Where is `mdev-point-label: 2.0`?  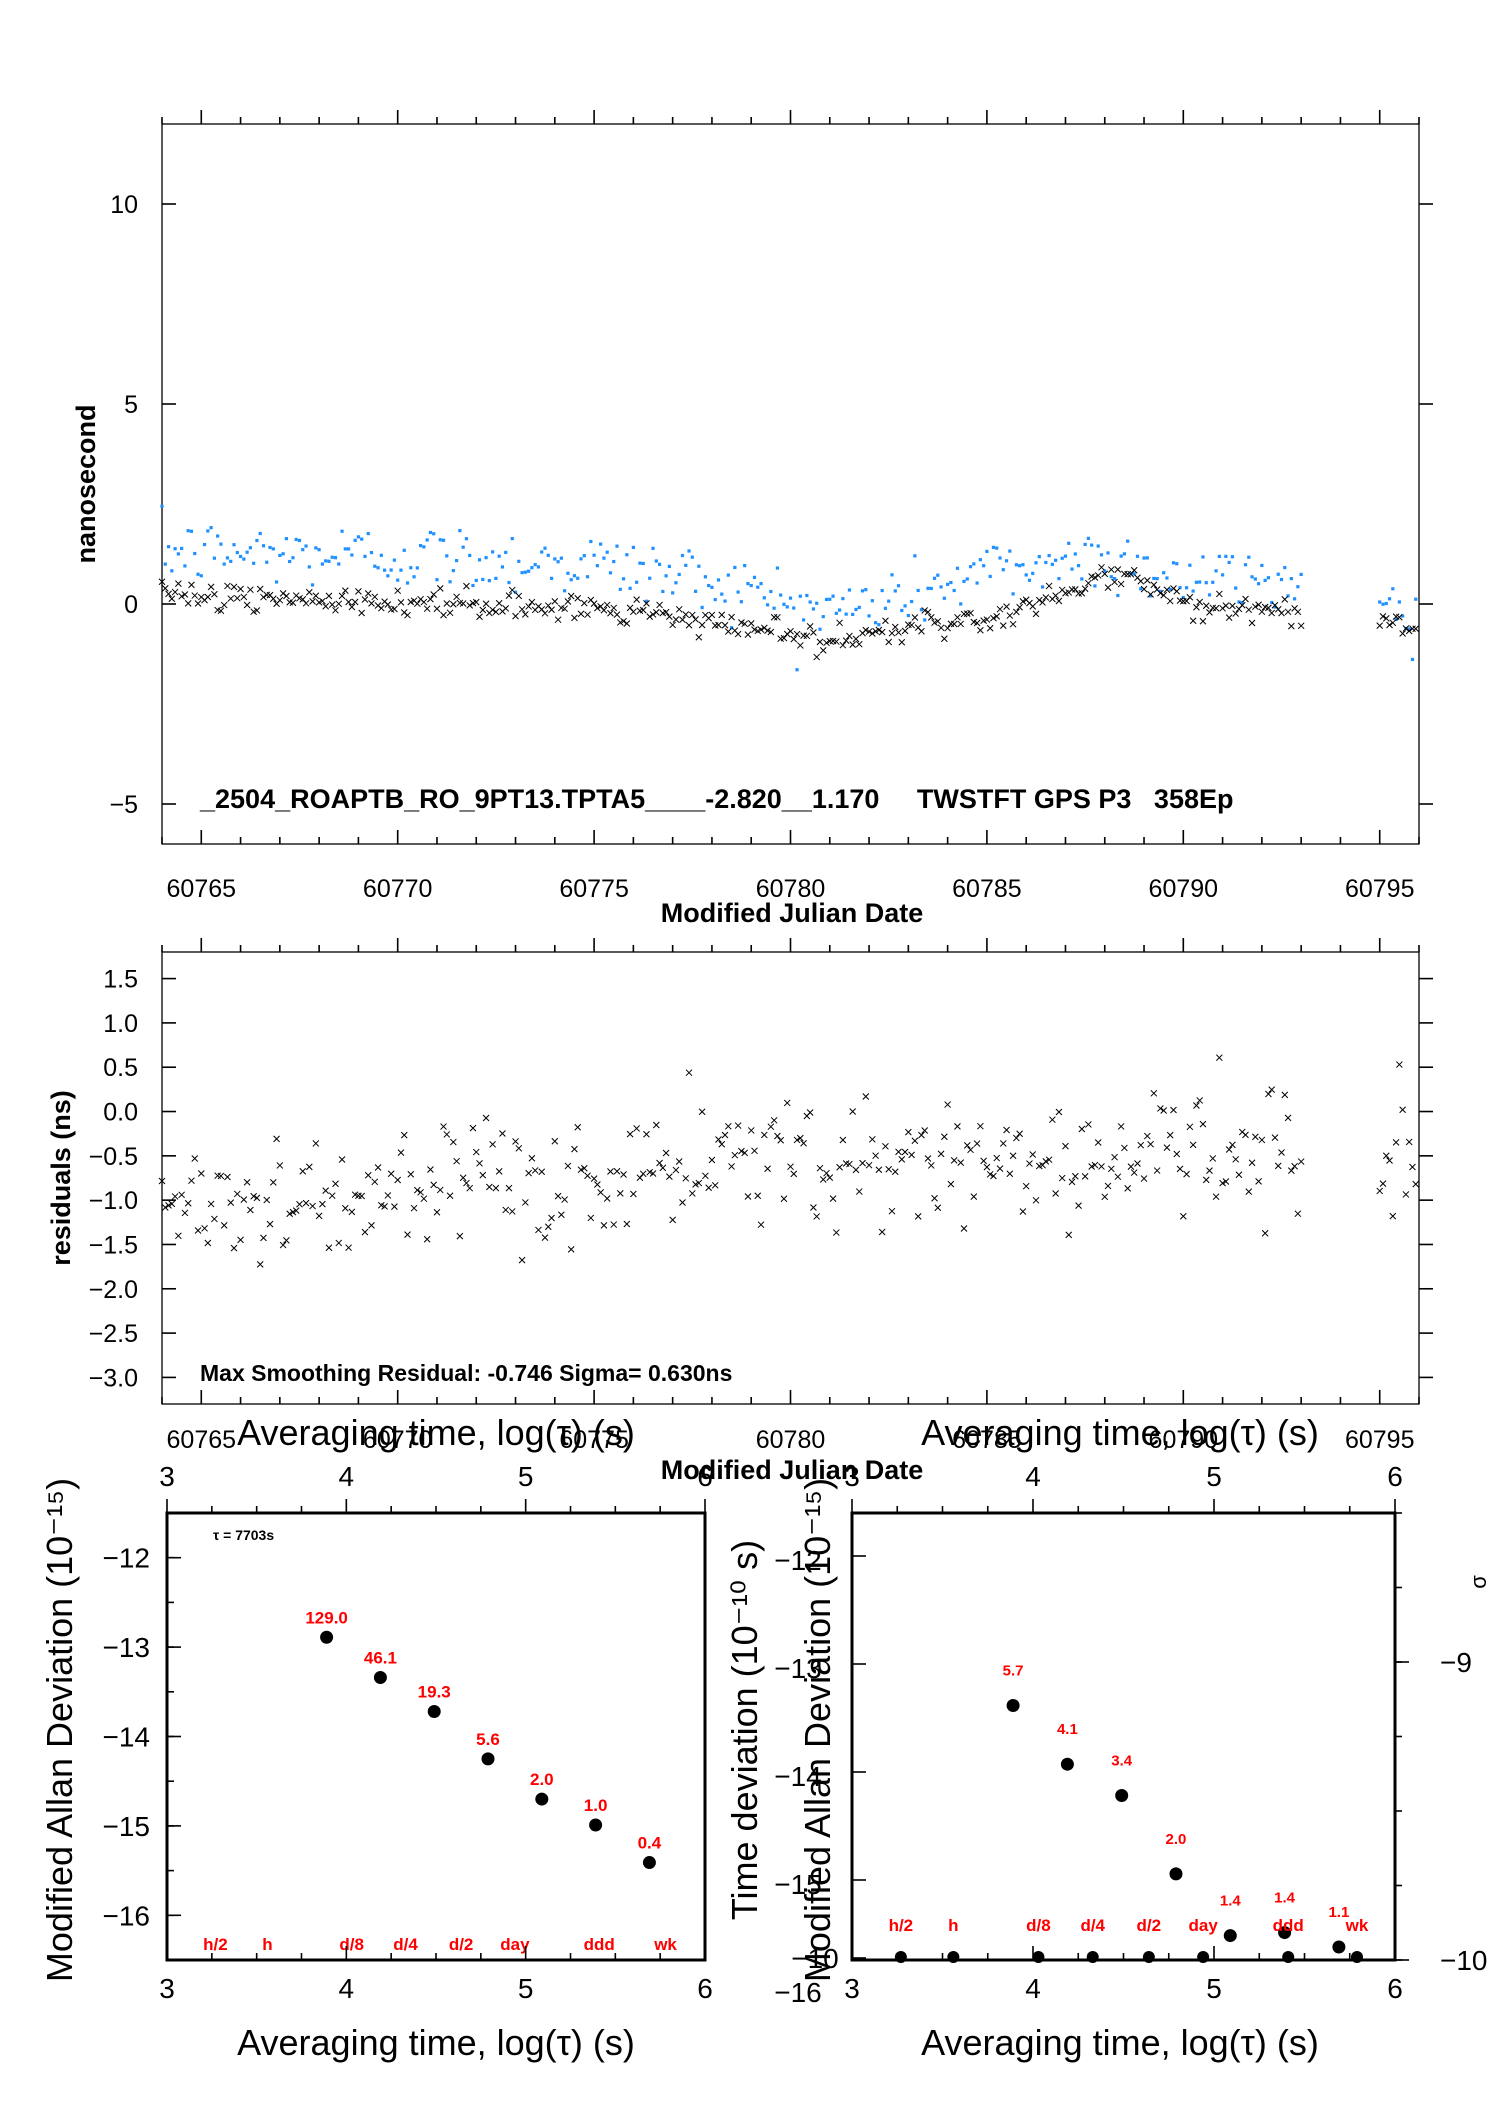 mdev-point-label: 2.0 is located at coordinates (542, 1779).